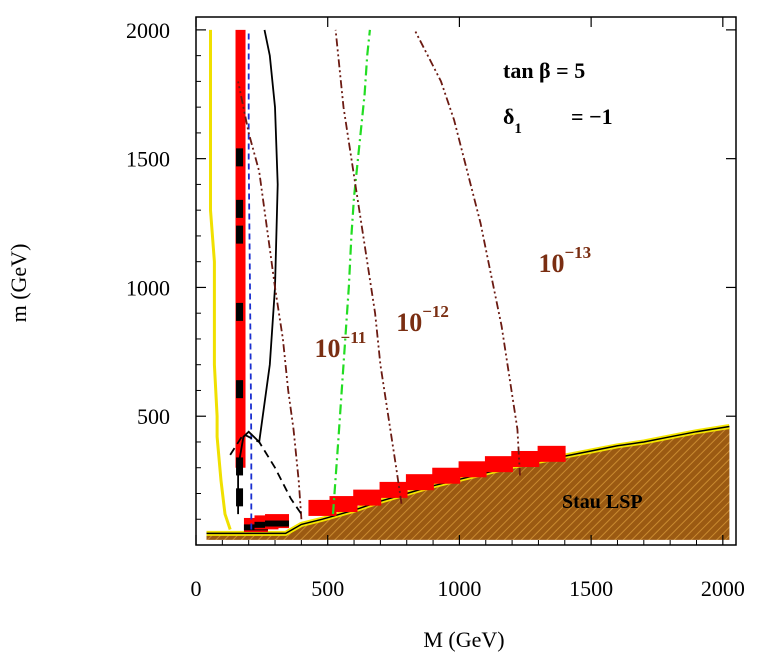  What do you see at coordinates (18, 283) in the screenshot?
I see `y-axis-title: m (GeV)` at bounding box center [18, 283].